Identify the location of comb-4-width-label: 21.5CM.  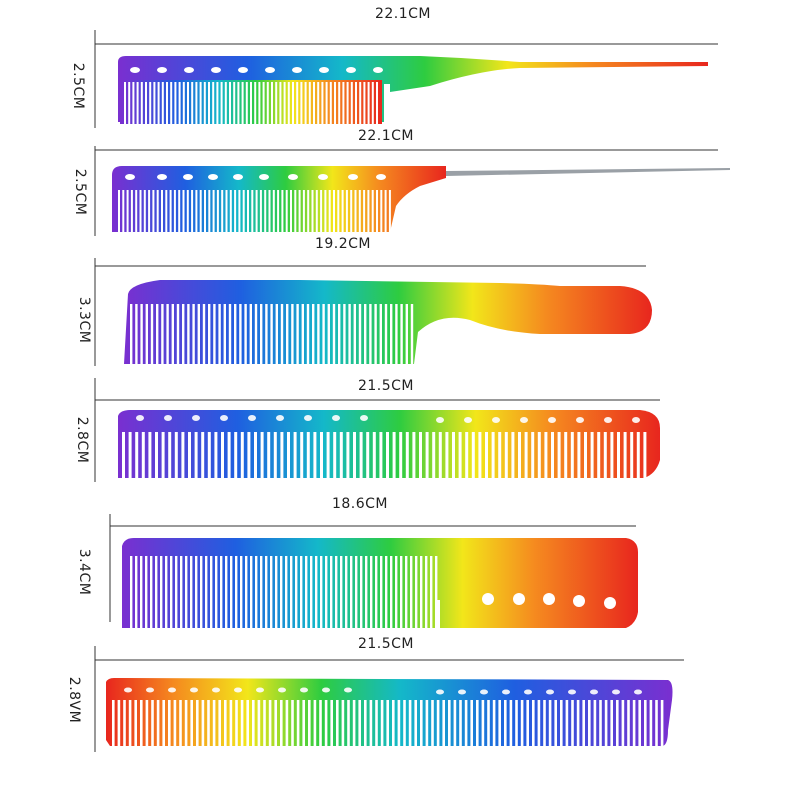
(386, 386).